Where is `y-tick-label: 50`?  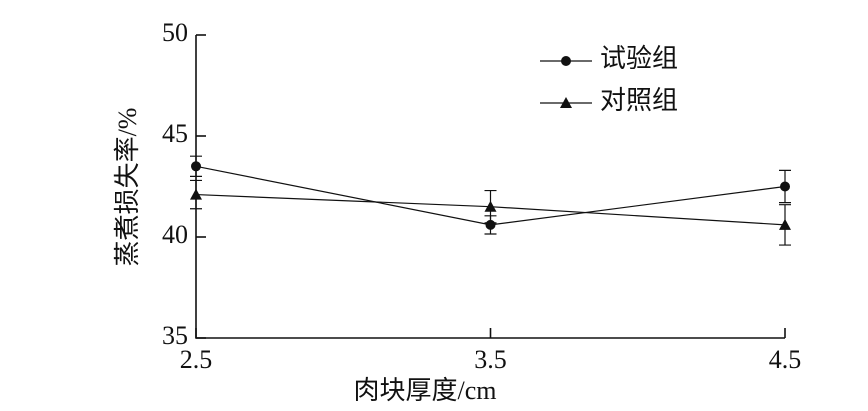 y-tick-label: 50 is located at coordinates (175, 32).